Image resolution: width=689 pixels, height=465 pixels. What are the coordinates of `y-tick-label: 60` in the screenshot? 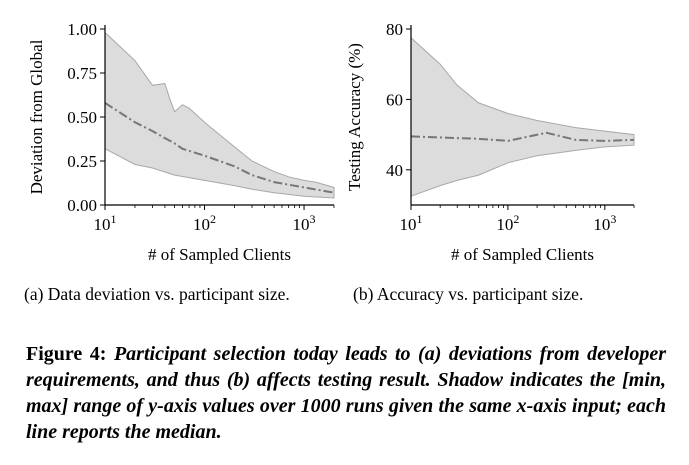 It's located at (394, 99).